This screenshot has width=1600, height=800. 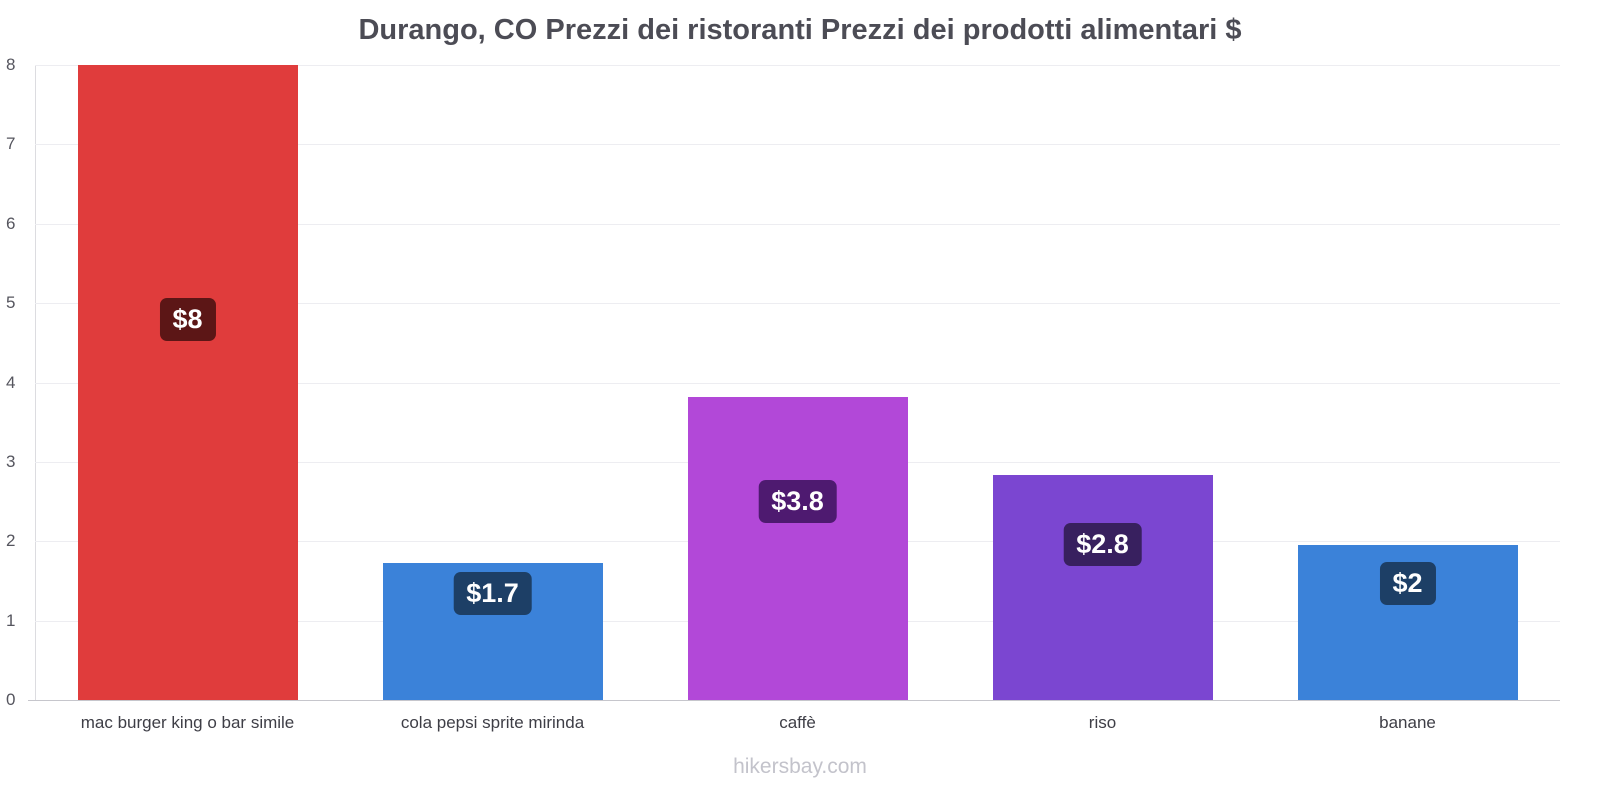 What do you see at coordinates (797, 502) in the screenshot?
I see `bar-value-label: $3.8` at bounding box center [797, 502].